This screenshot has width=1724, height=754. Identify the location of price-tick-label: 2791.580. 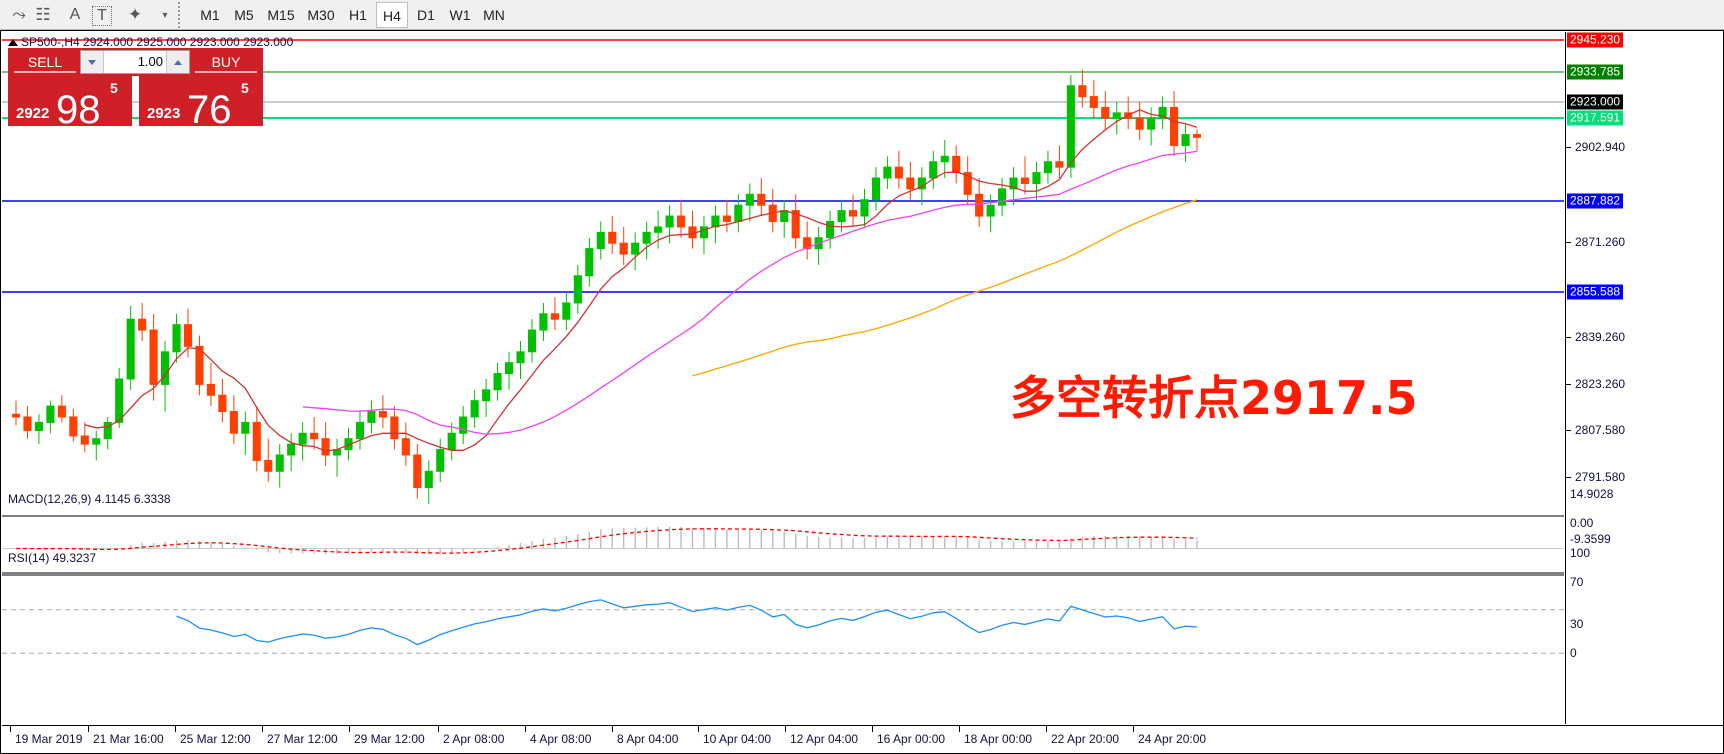
(1600, 477).